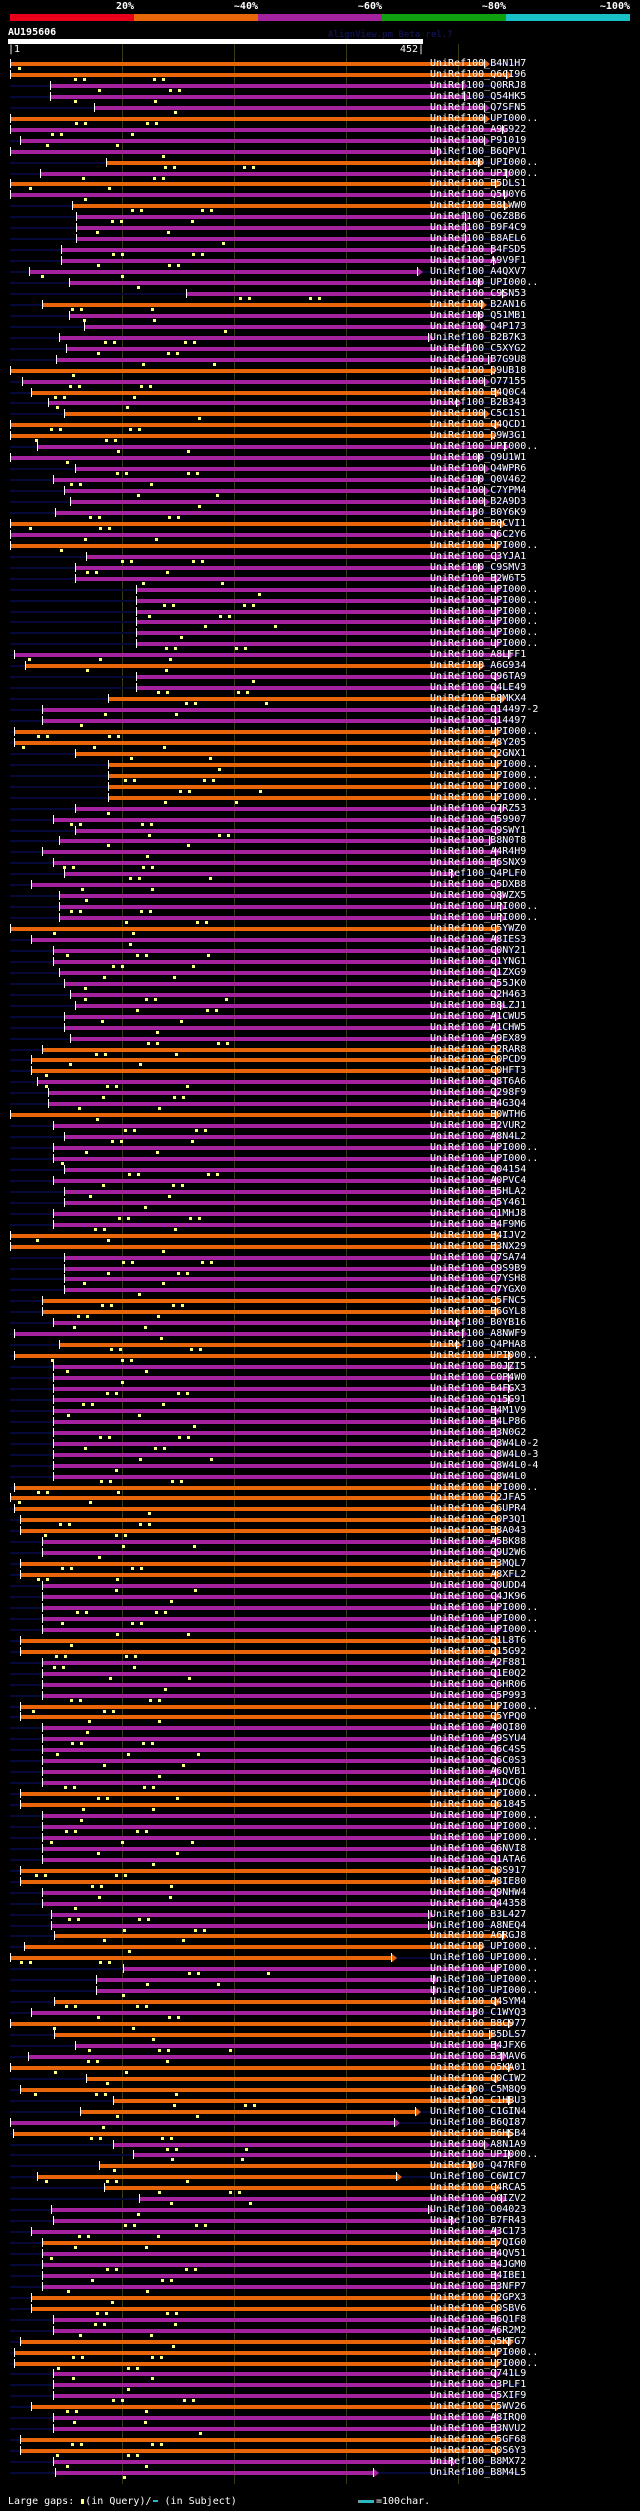  Describe the element at coordinates (478, 1476) in the screenshot. I see `hit-label: UniRef100_Q8W4L0` at that location.